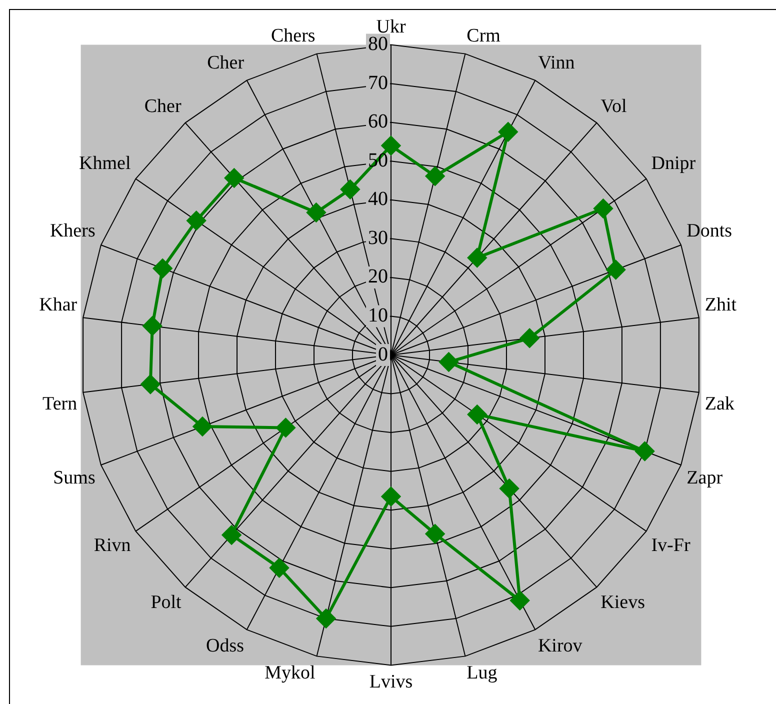  I want to click on spoke-label: Khar, so click(58, 305).